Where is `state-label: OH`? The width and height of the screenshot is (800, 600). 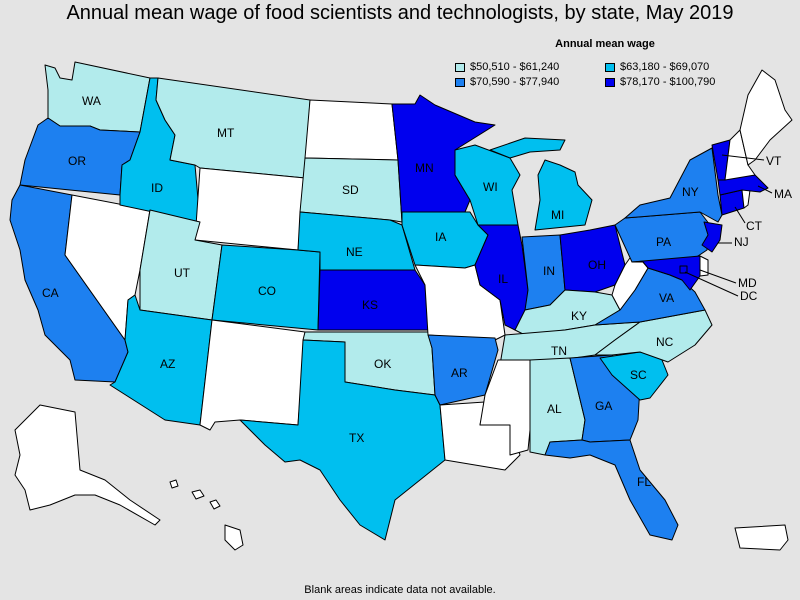
state-label: OH is located at coordinates (597, 265).